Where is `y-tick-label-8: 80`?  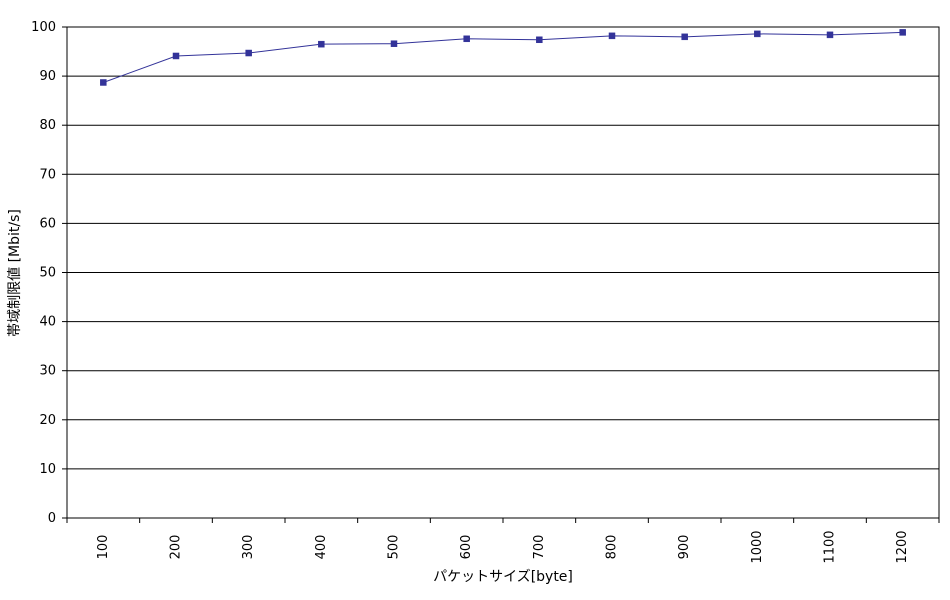 y-tick-label-8: 80 is located at coordinates (47, 125).